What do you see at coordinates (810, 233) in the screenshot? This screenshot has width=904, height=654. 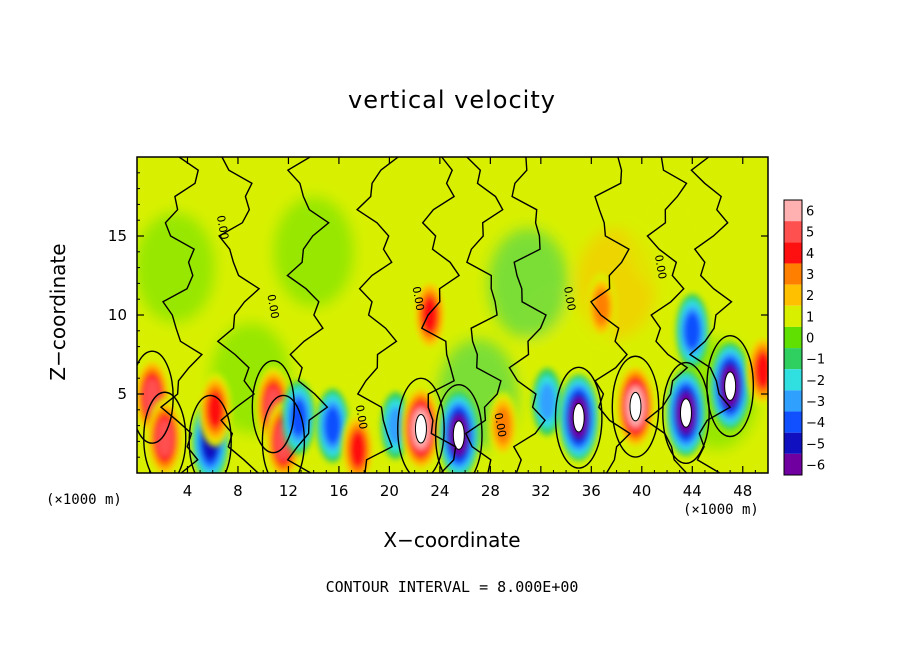 I see `colorbar-label: 5` at bounding box center [810, 233].